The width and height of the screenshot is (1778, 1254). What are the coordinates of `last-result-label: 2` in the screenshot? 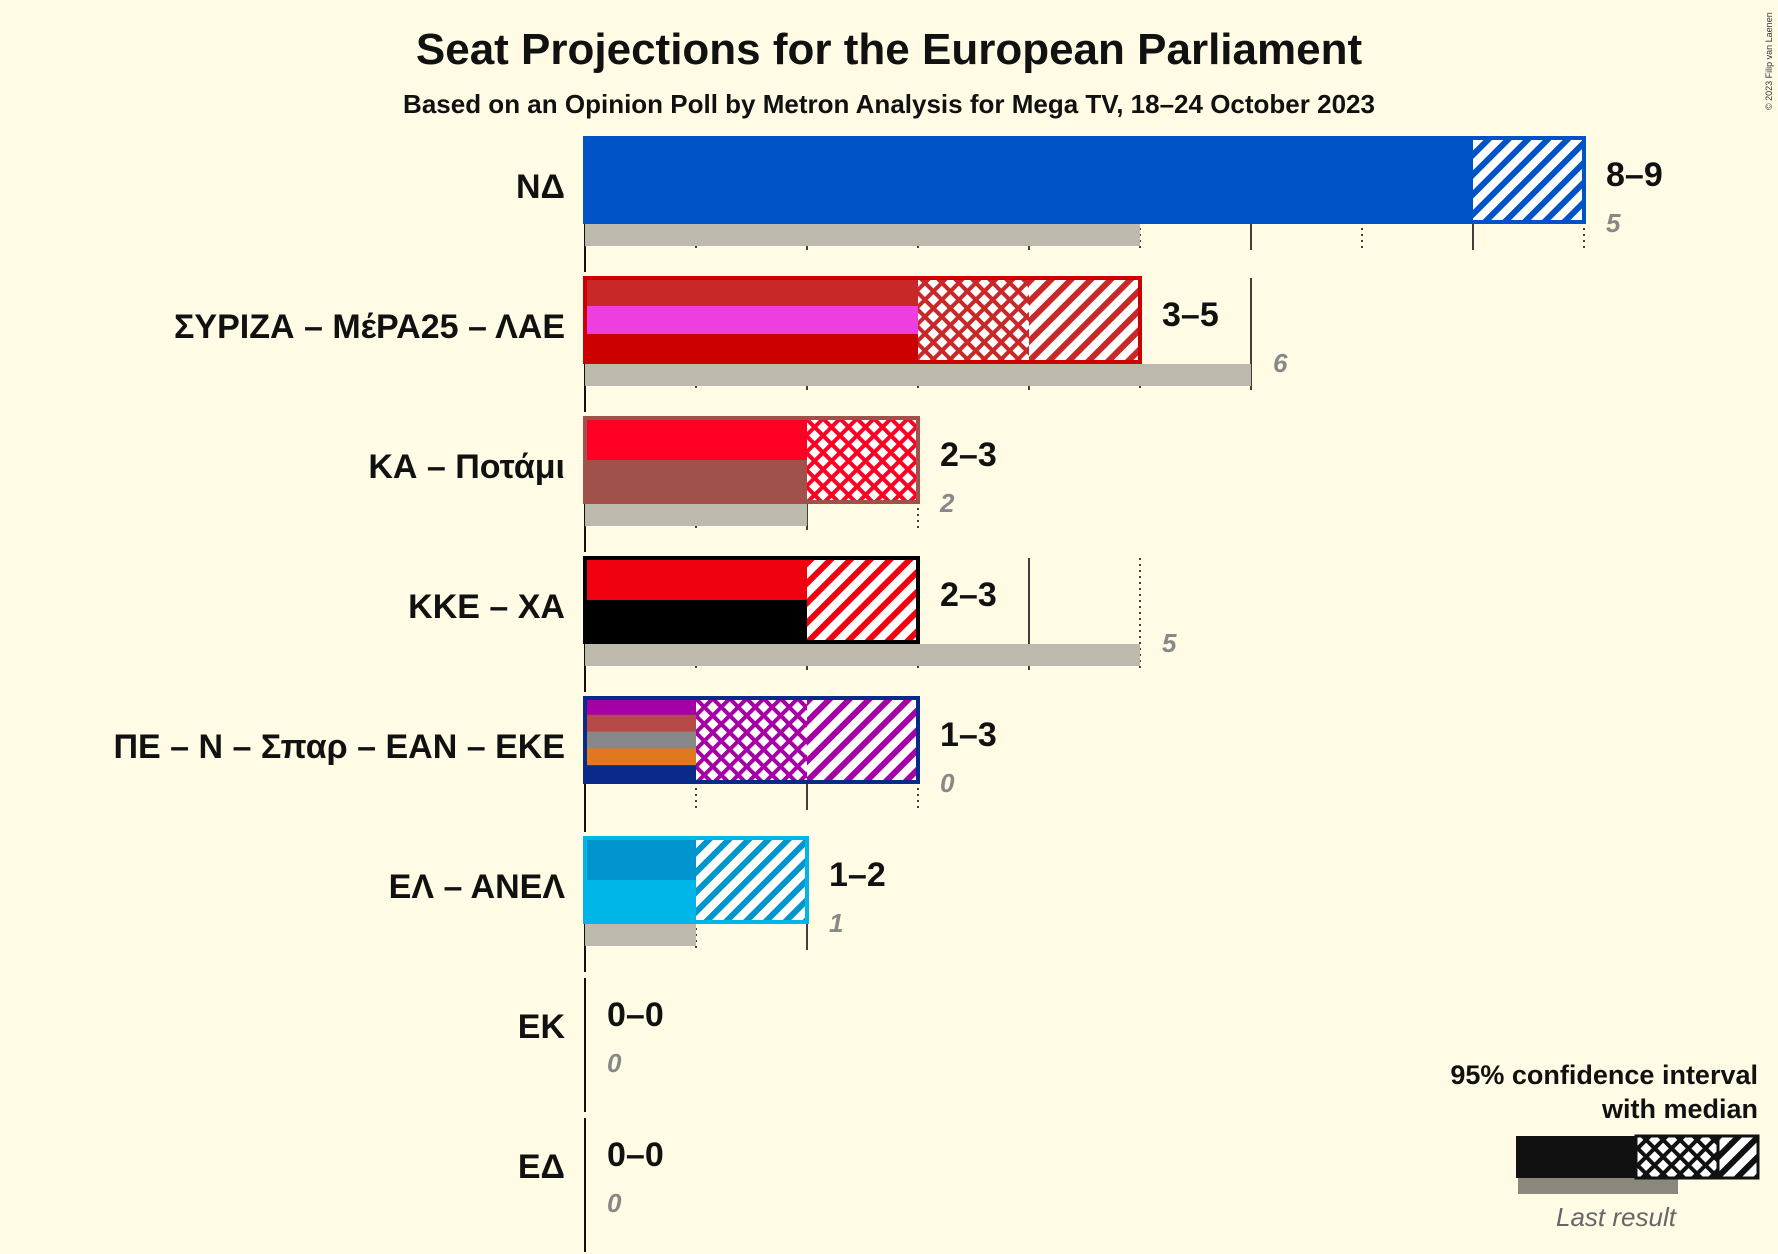 It's located at (947, 503).